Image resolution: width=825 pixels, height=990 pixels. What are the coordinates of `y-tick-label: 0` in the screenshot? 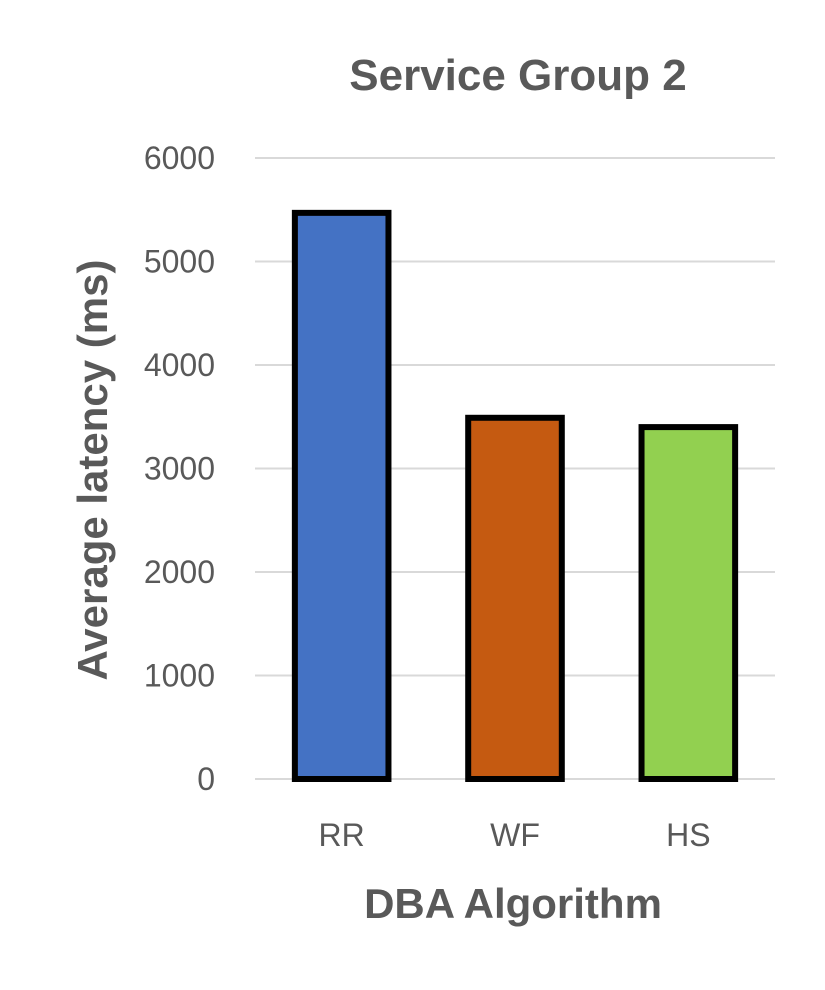 It's located at (206, 779).